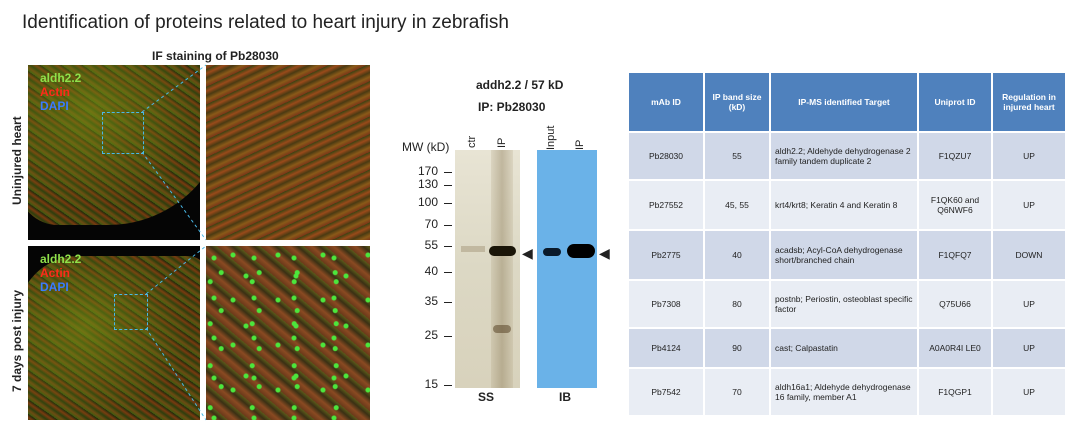 The height and width of the screenshot is (424, 1080). What do you see at coordinates (552, 252) in the screenshot?
I see `ib-band-input` at bounding box center [552, 252].